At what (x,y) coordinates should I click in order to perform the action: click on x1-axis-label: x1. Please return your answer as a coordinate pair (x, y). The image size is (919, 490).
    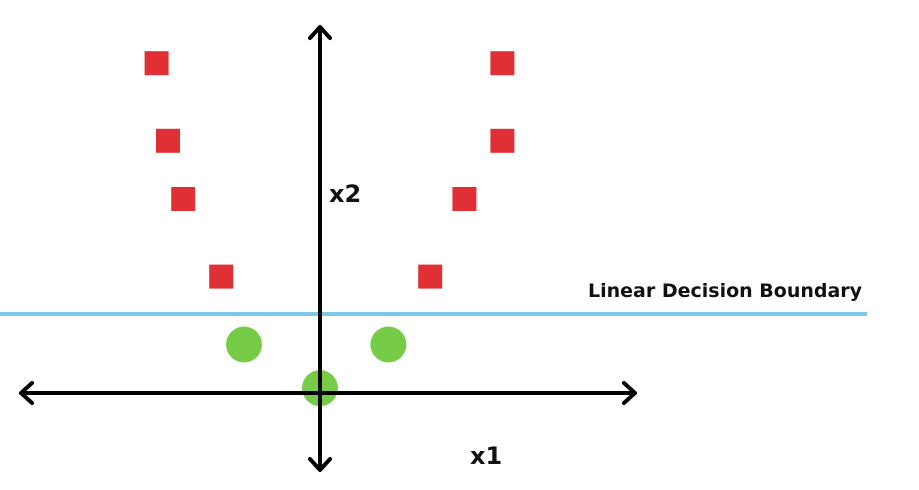
    Looking at the image, I should click on (486, 456).